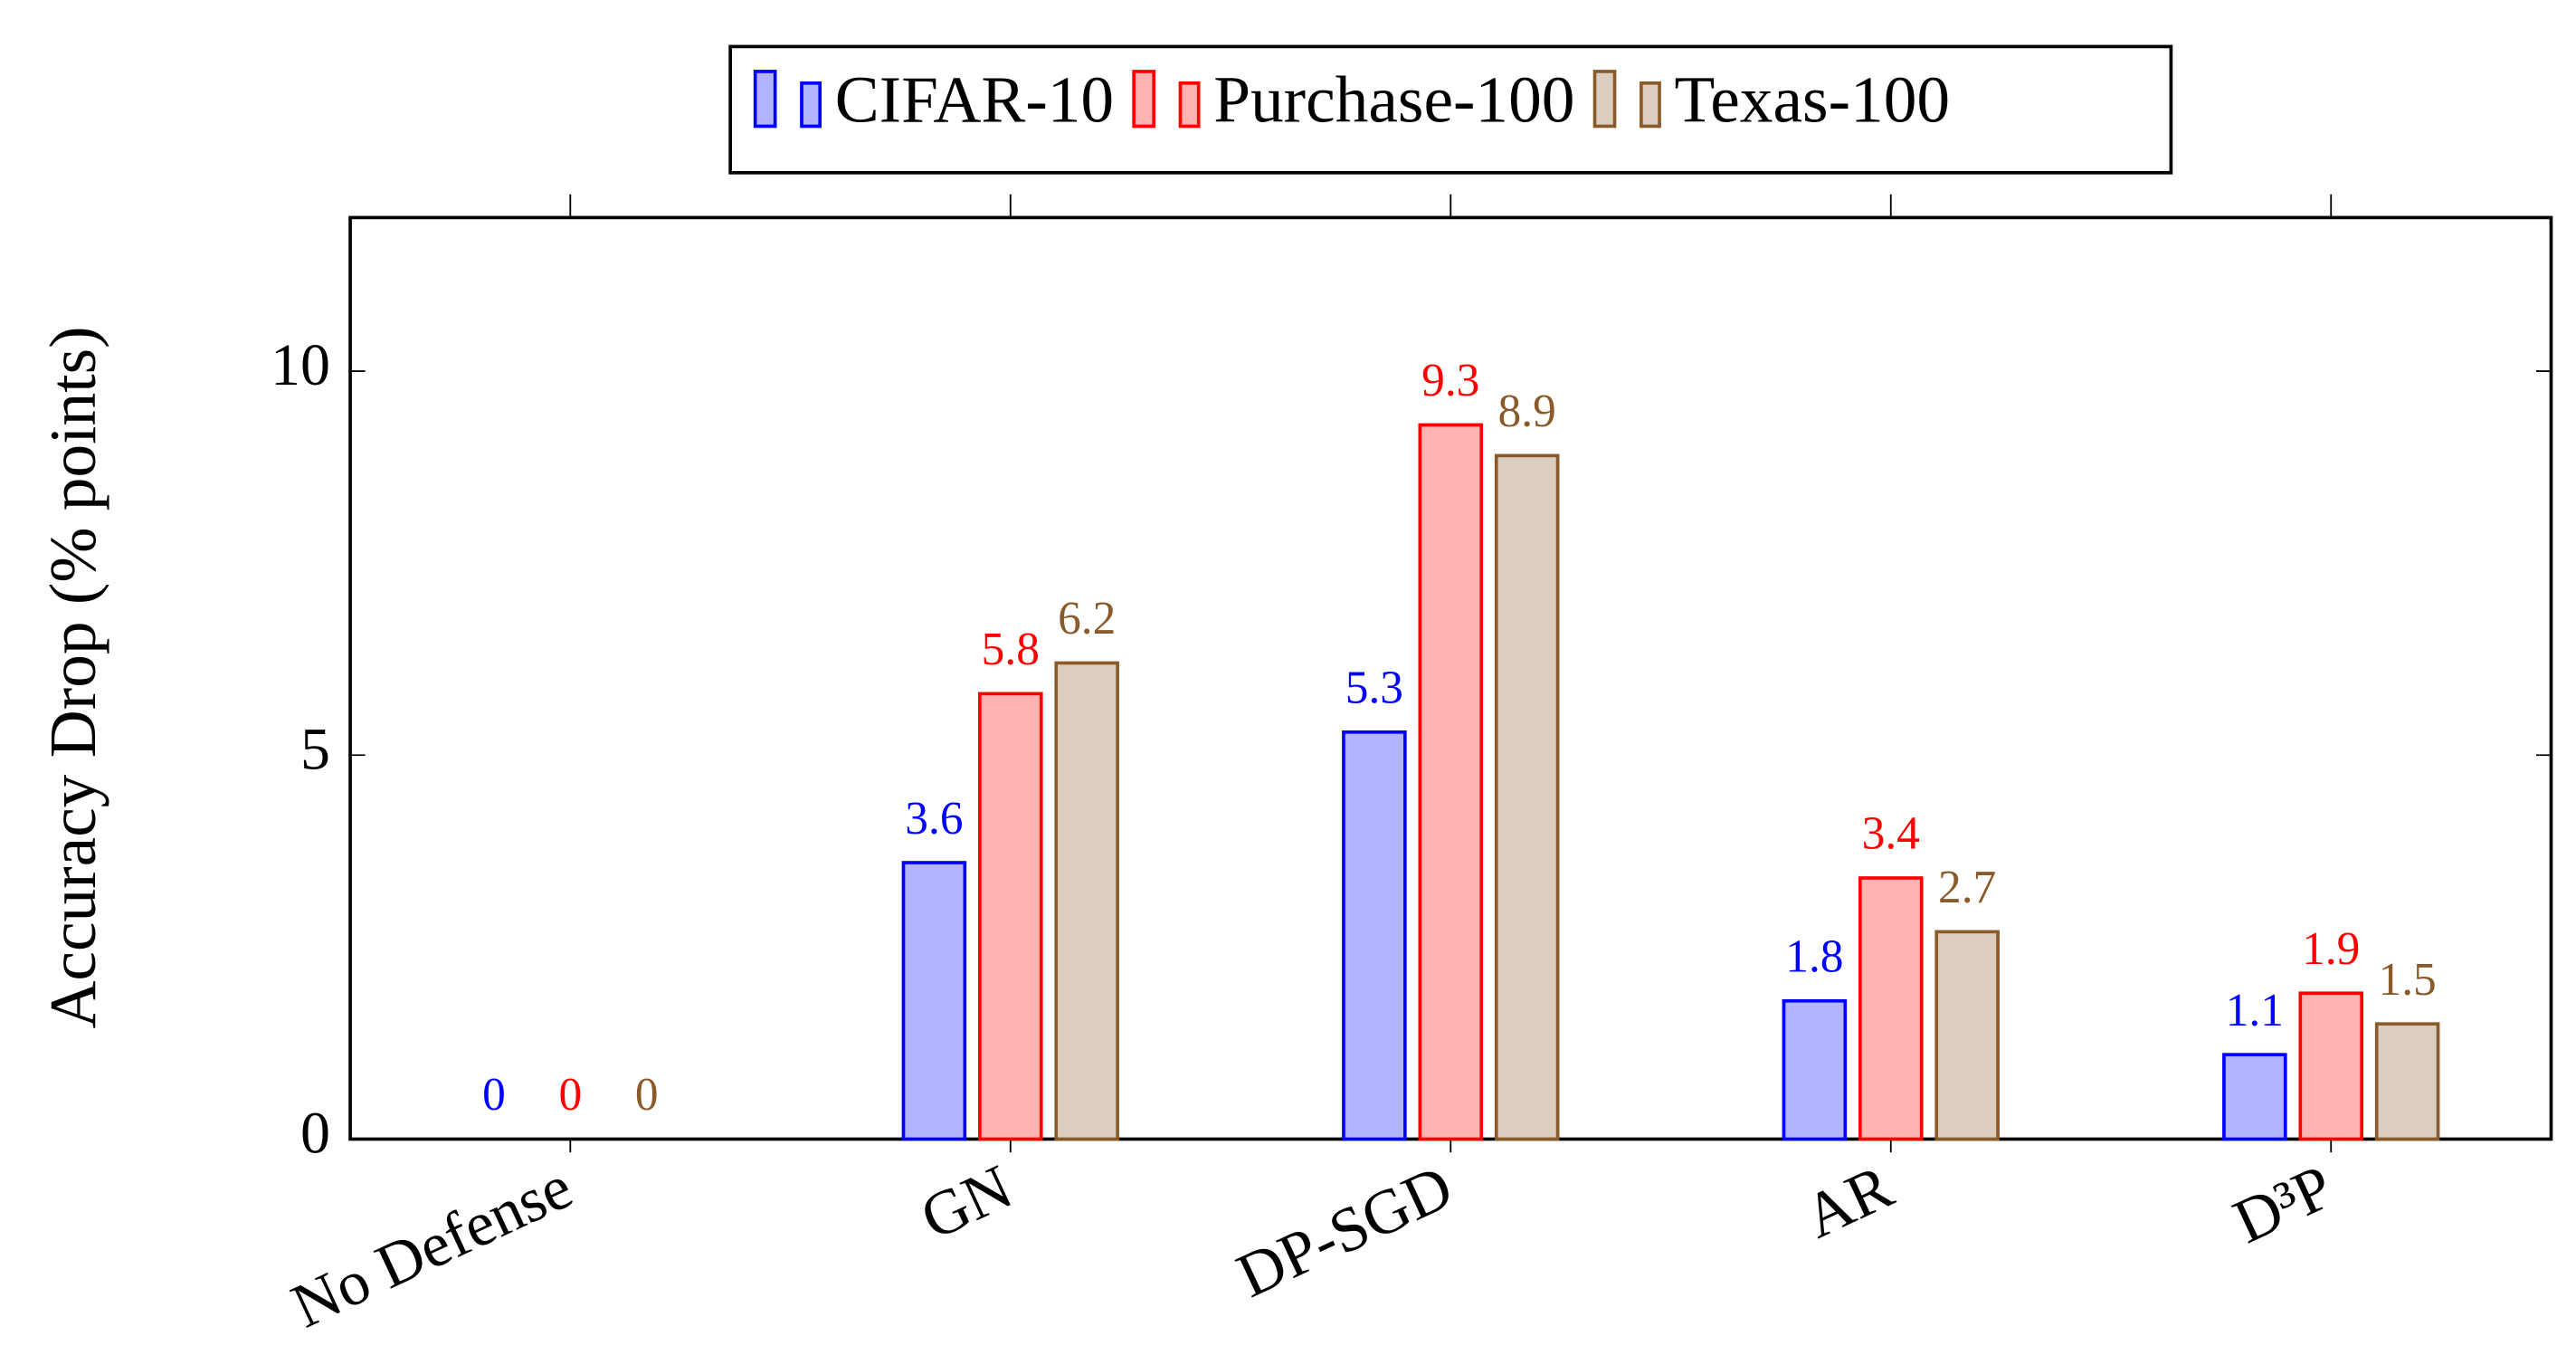 The height and width of the screenshot is (1355, 2576). I want to click on value-label: 5.8, so click(1011, 649).